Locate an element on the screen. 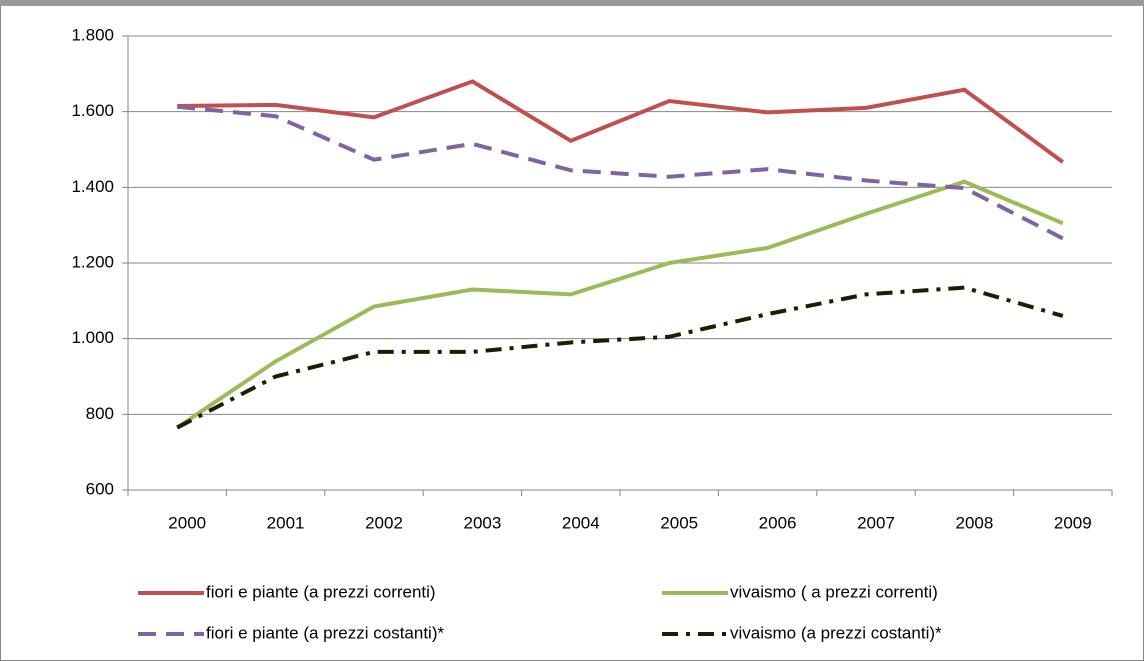  x-tick-label: 2009 is located at coordinates (1073, 522).